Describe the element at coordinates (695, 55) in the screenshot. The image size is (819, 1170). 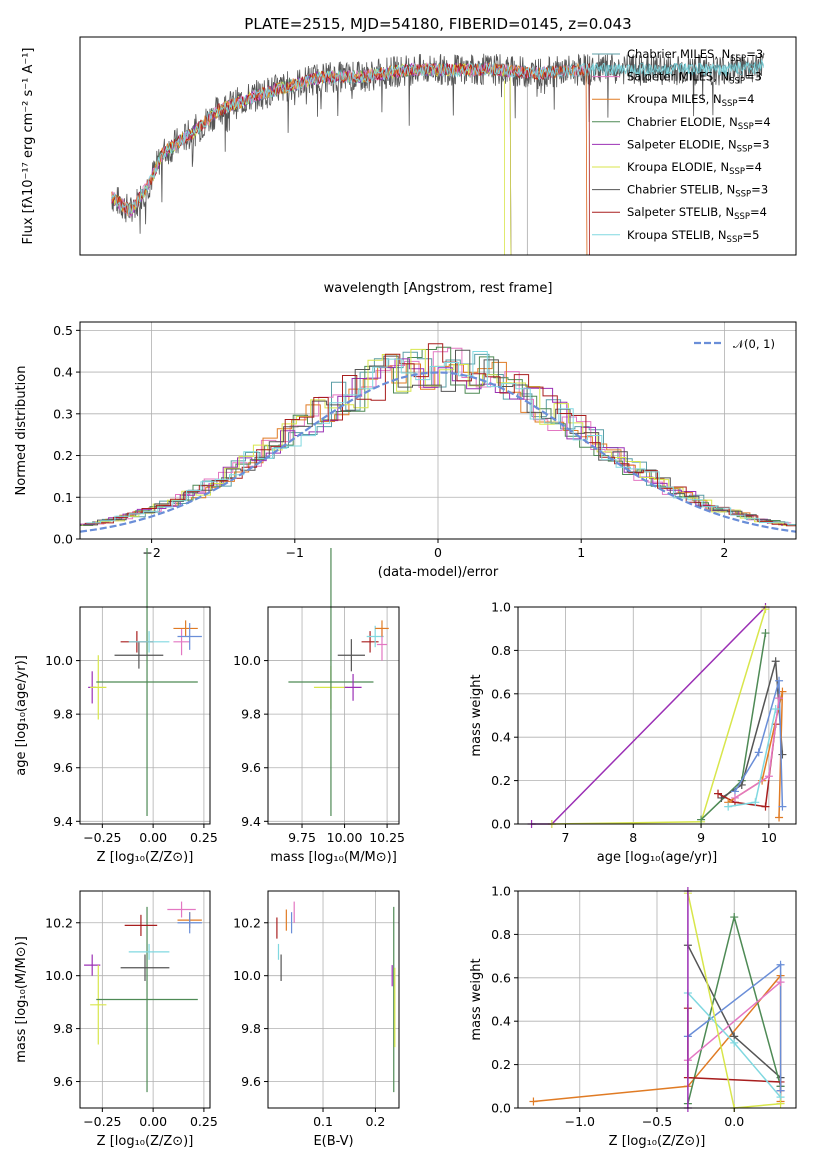
I see `legend-entry: Chabrier MILES, NSSP=3` at that location.